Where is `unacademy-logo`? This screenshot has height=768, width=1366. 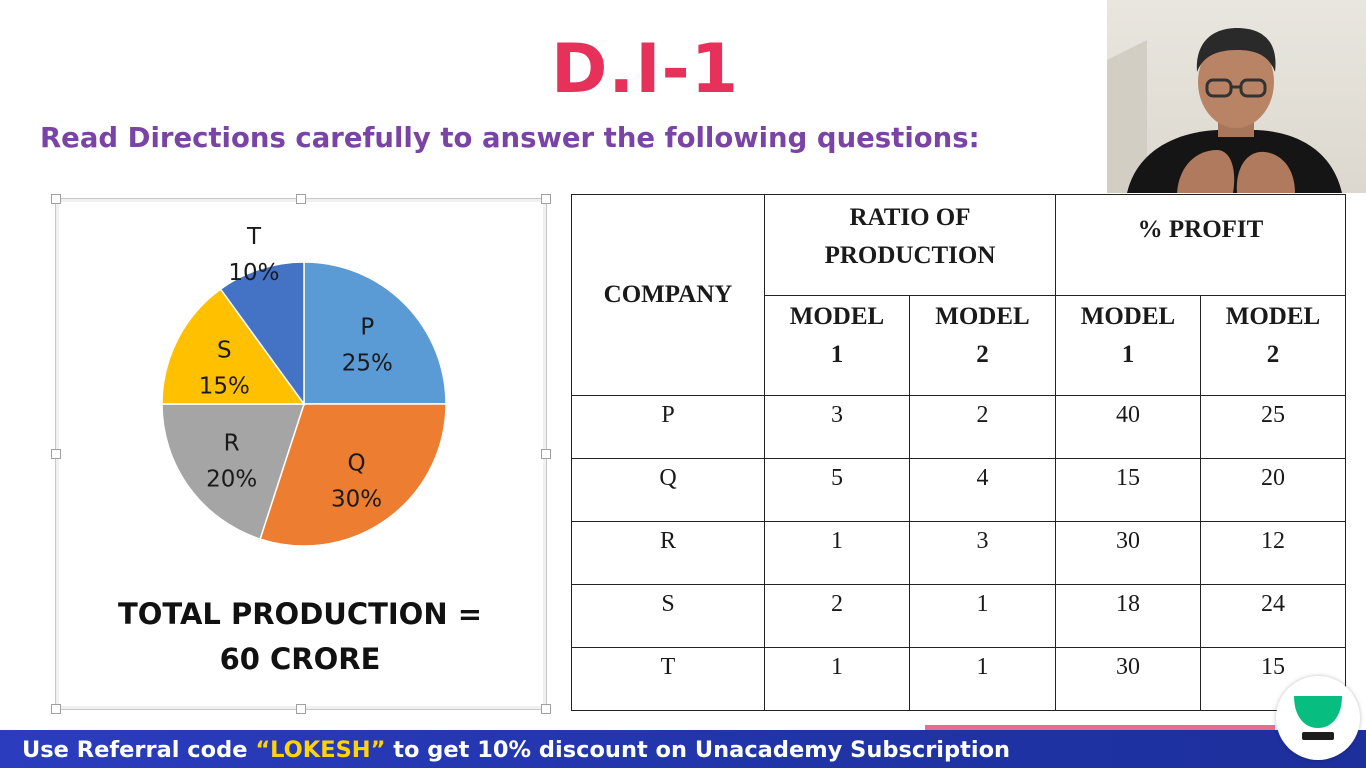
unacademy-logo is located at coordinates (1318, 718).